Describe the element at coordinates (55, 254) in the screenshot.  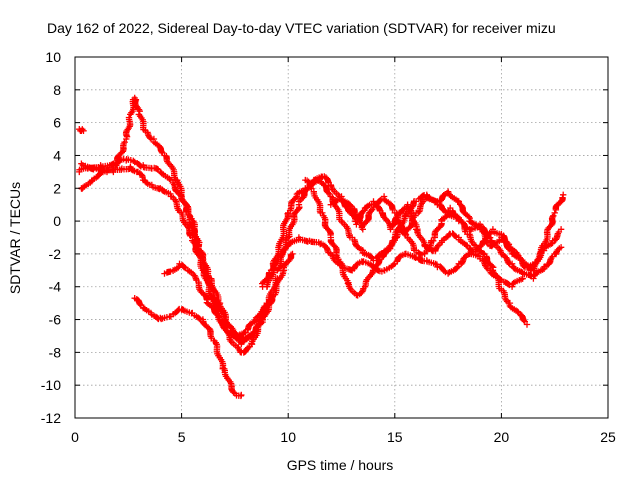
I see `y-tick-label: -2` at that location.